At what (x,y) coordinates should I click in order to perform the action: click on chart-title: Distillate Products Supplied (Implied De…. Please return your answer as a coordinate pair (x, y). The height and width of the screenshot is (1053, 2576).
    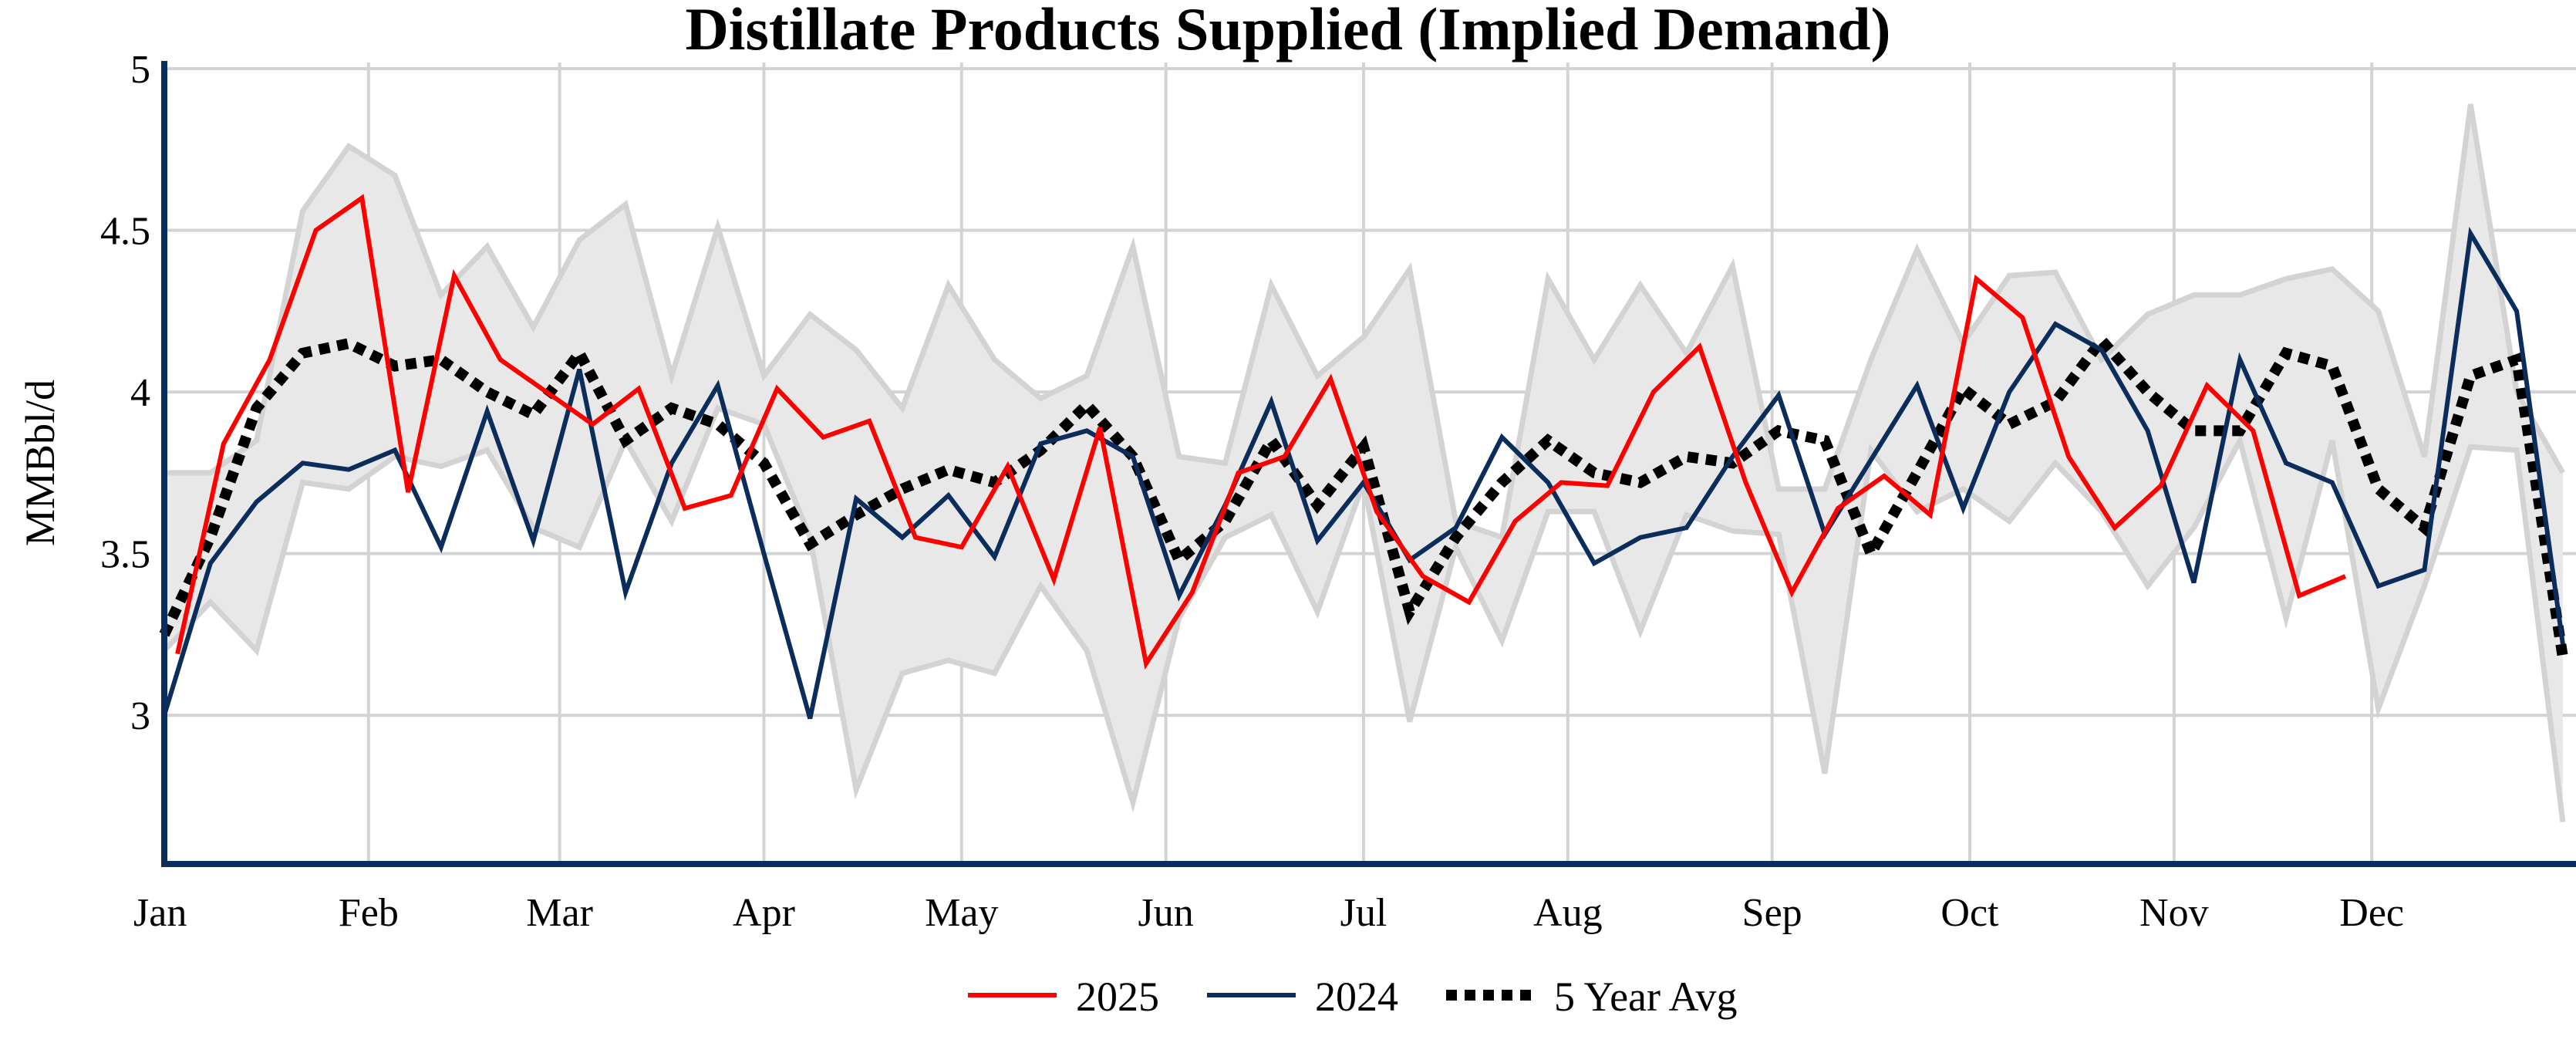
    Looking at the image, I should click on (1287, 31).